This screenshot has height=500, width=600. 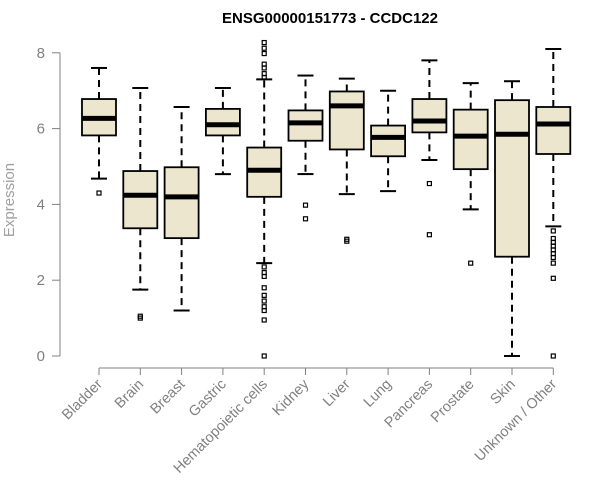 I want to click on y-tick-label: 2, so click(x=41, y=280).